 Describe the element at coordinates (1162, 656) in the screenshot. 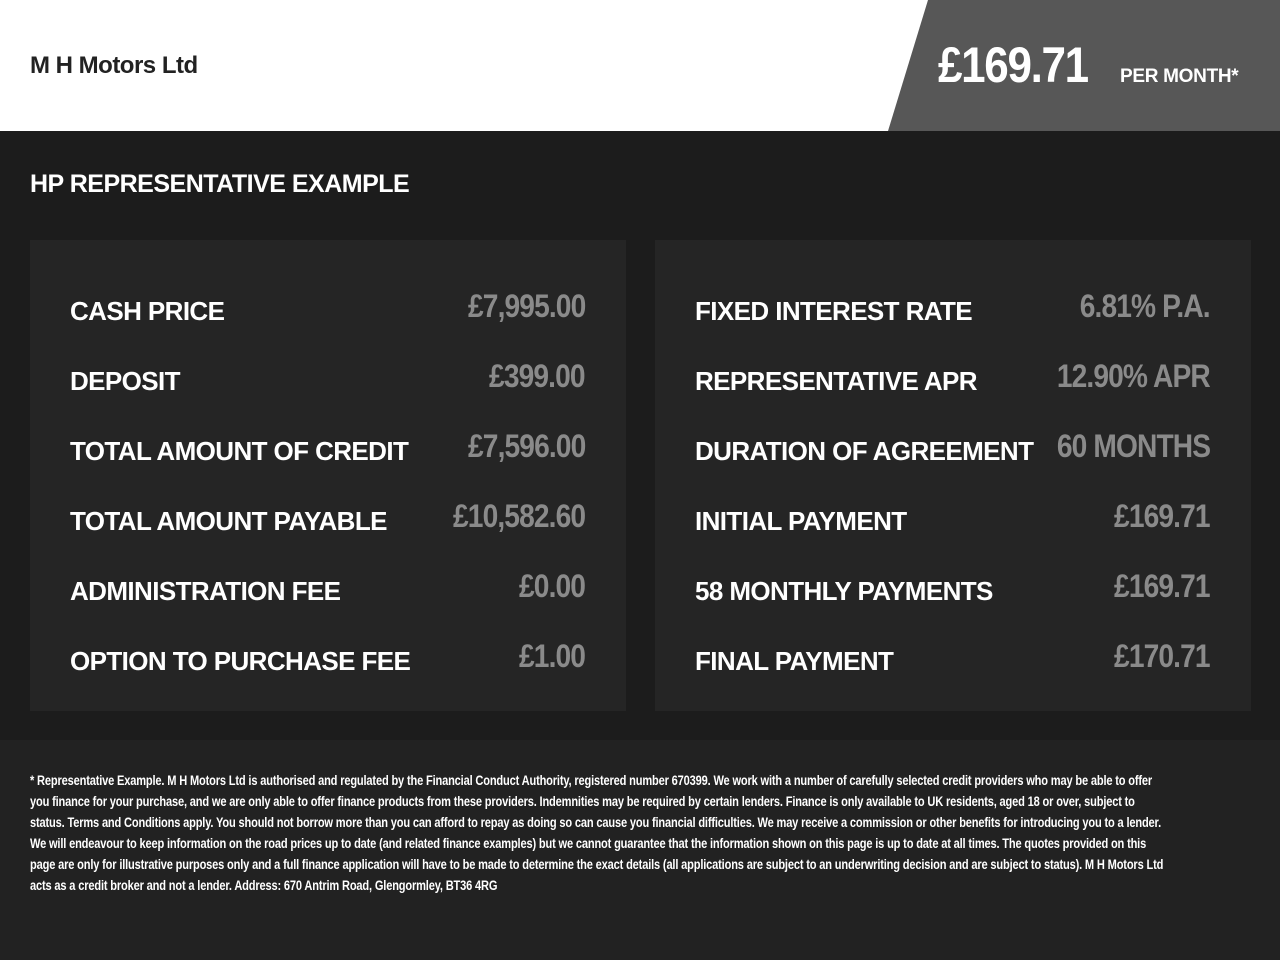

I see `finance-value: £170.71` at that location.